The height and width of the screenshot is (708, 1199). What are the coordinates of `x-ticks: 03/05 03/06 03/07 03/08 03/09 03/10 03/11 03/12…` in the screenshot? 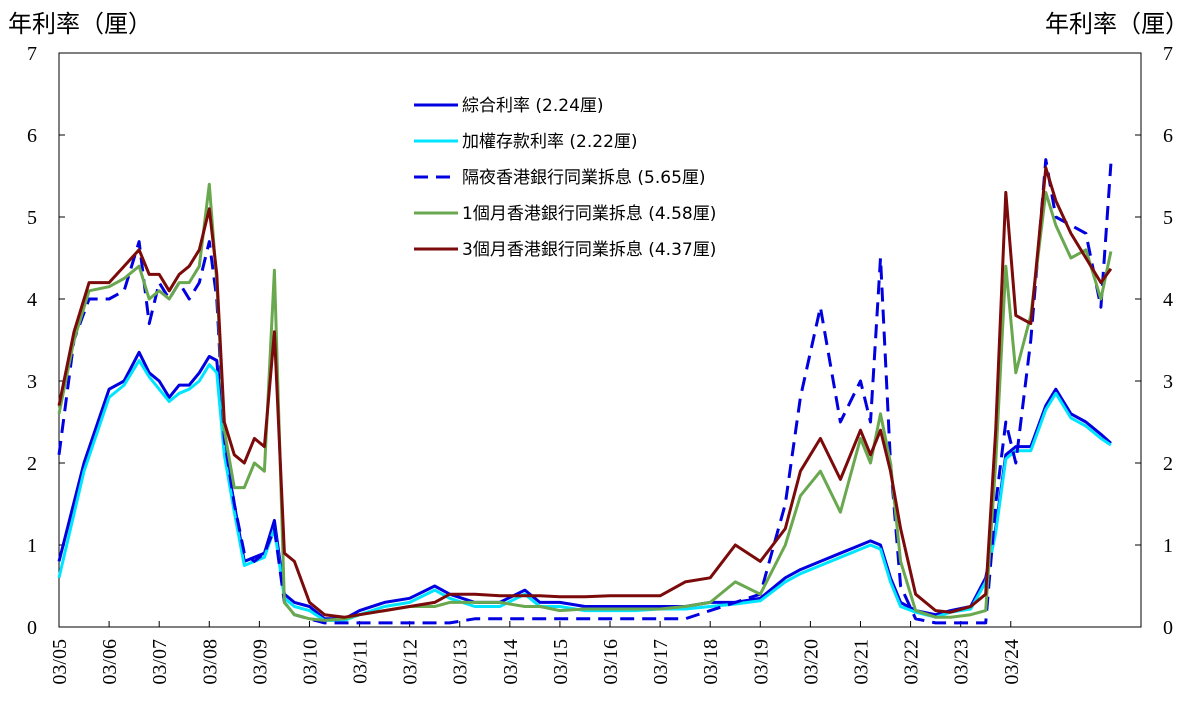 It's located at (536, 653).